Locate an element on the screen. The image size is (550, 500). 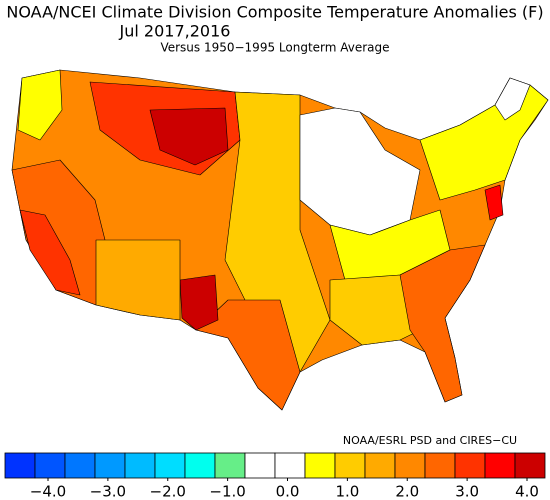
region-northwest is located at coordinates (40, 105).